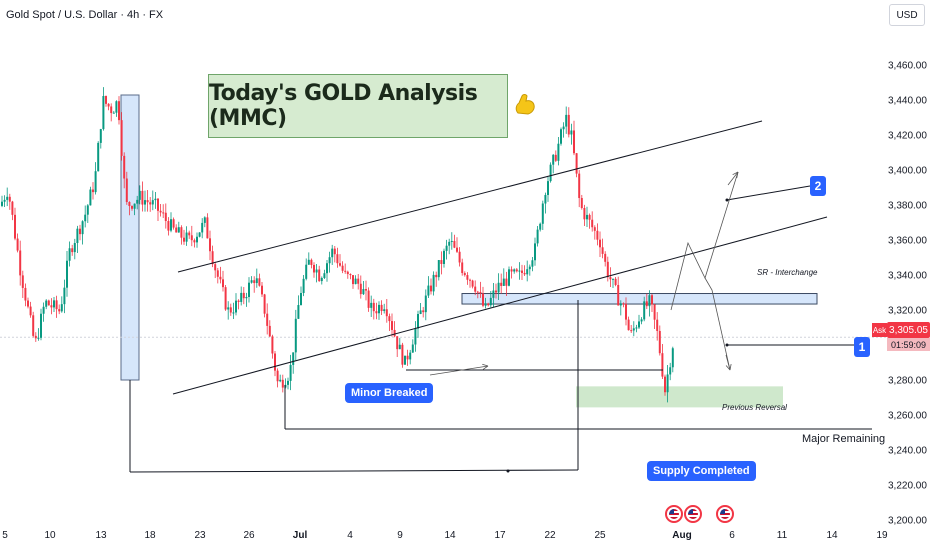 This screenshot has width=932, height=550. What do you see at coordinates (85, 15) in the screenshot?
I see `chart-title: Gold Spot / U.S. Dollar · 4h · FX` at bounding box center [85, 15].